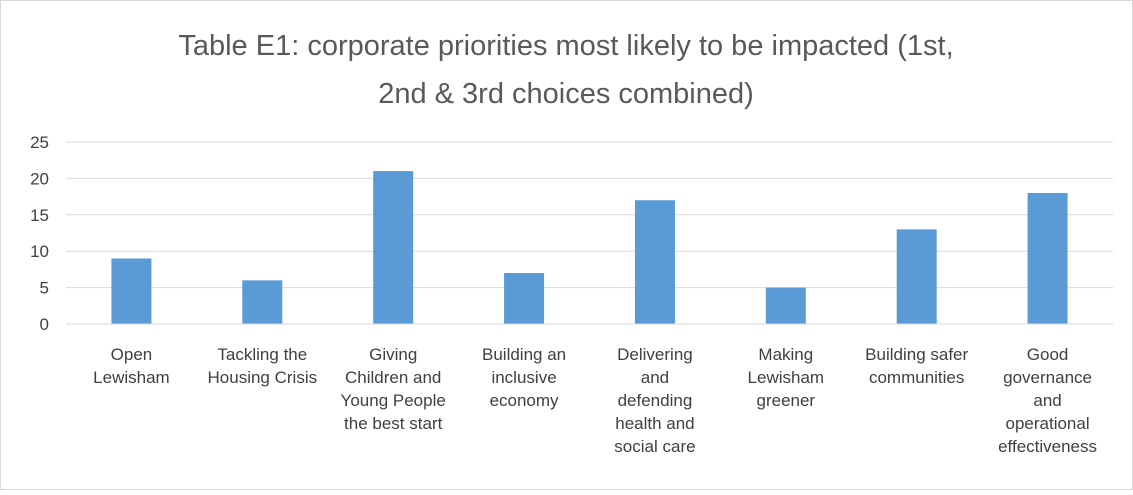 This screenshot has height=495, width=1133. Describe the element at coordinates (566, 94) in the screenshot. I see `chart-title-line-2: 2nd & 3rd choices combined)` at that location.